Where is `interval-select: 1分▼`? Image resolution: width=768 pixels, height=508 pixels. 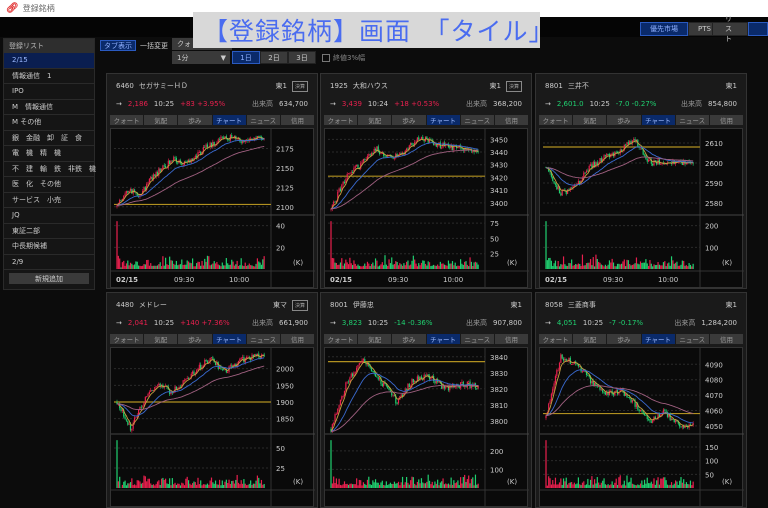 interval-select: 1分▼ is located at coordinates (201, 57).